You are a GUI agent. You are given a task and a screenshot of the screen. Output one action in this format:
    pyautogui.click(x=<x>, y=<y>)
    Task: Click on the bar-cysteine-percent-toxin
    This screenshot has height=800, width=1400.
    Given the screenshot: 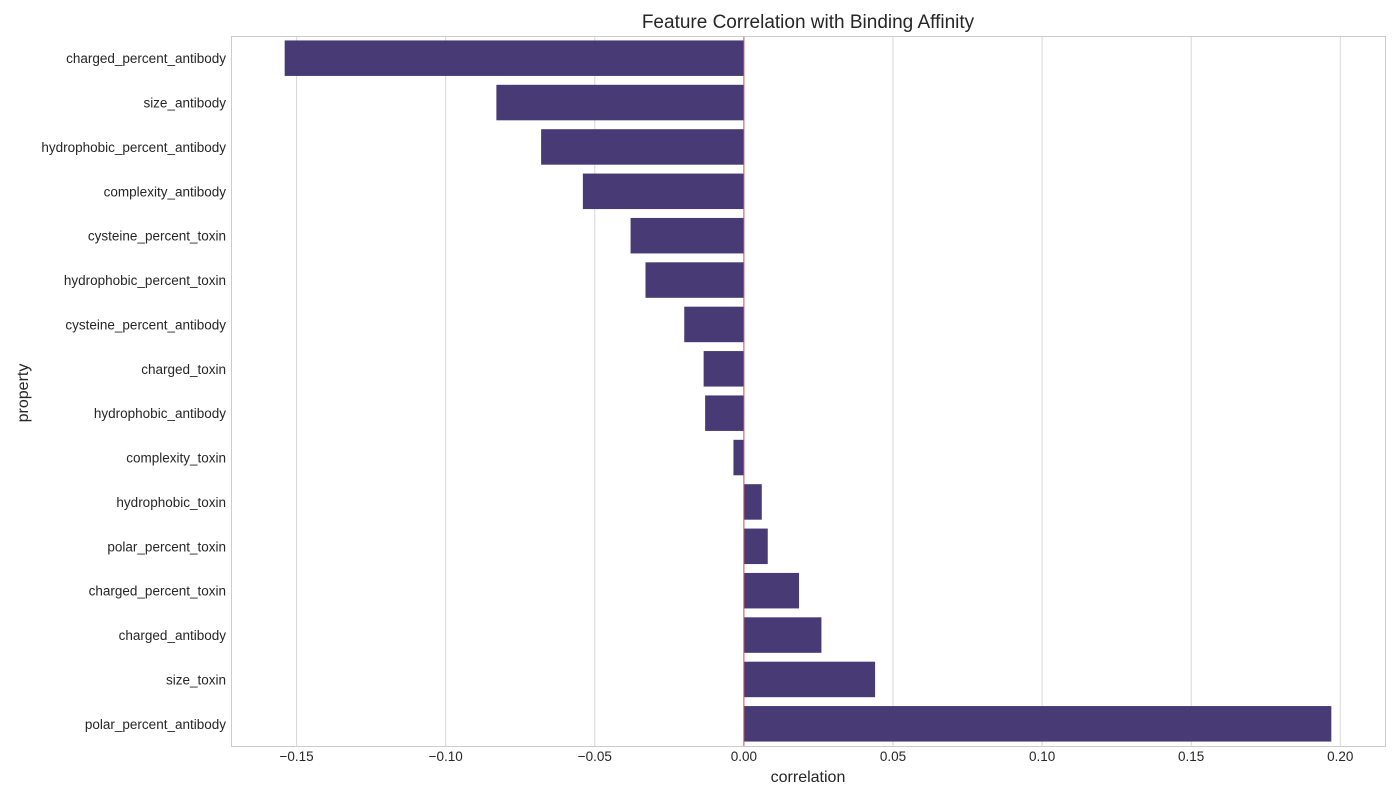 What is the action you would take?
    pyautogui.click(x=687, y=235)
    